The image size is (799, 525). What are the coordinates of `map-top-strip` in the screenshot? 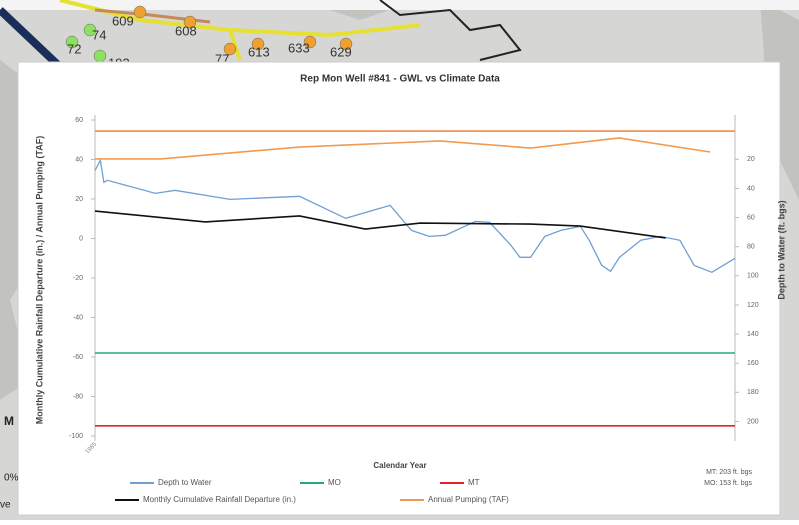 It's located at (399, 5).